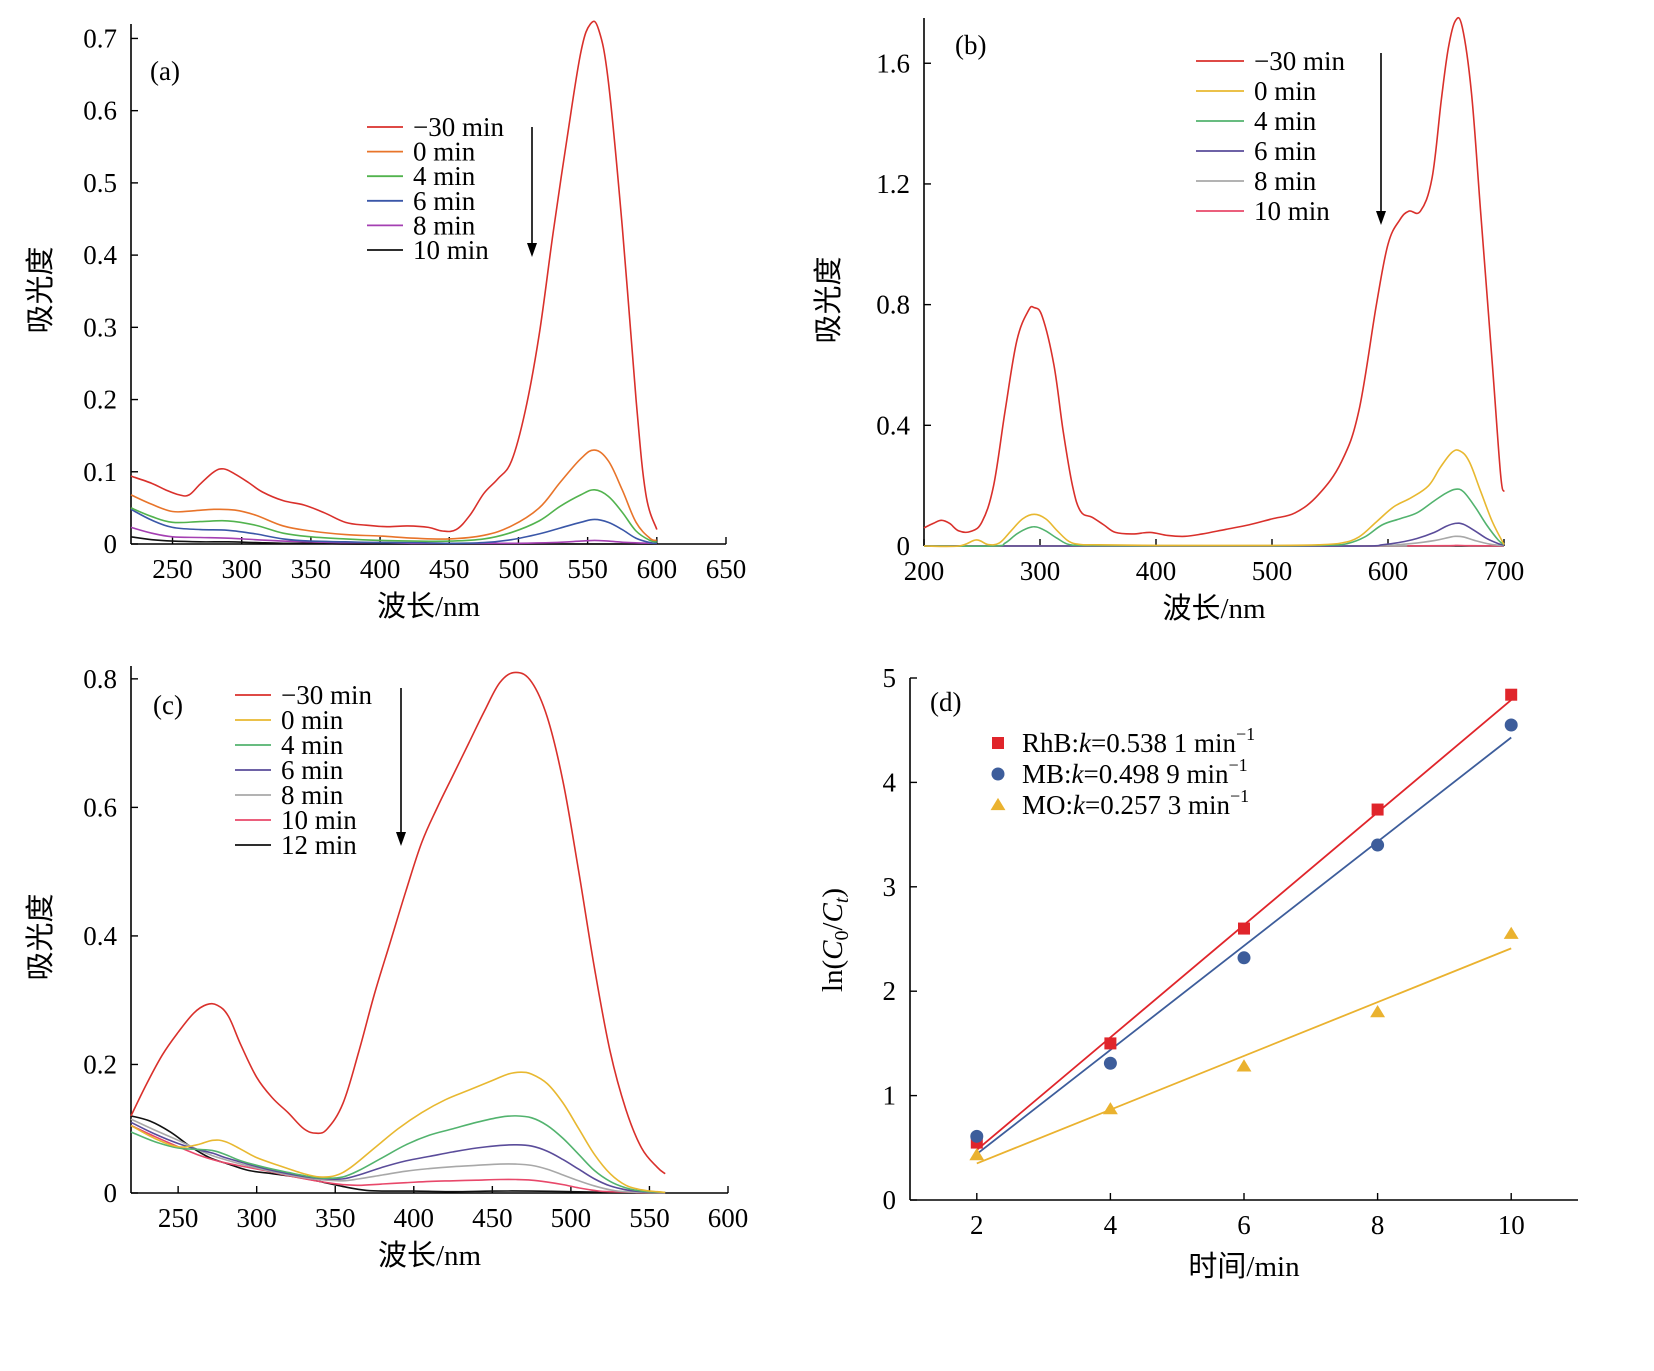 Image resolution: width=1654 pixels, height=1371 pixels. What do you see at coordinates (1111, 1225) in the screenshot?
I see `x-tick-label: 4` at bounding box center [1111, 1225].